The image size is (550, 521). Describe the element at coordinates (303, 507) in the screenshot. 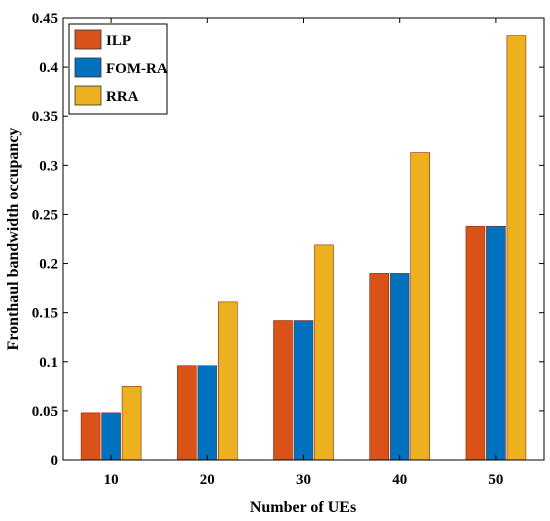

I see `x-axis-label: Number of UEs` at that location.